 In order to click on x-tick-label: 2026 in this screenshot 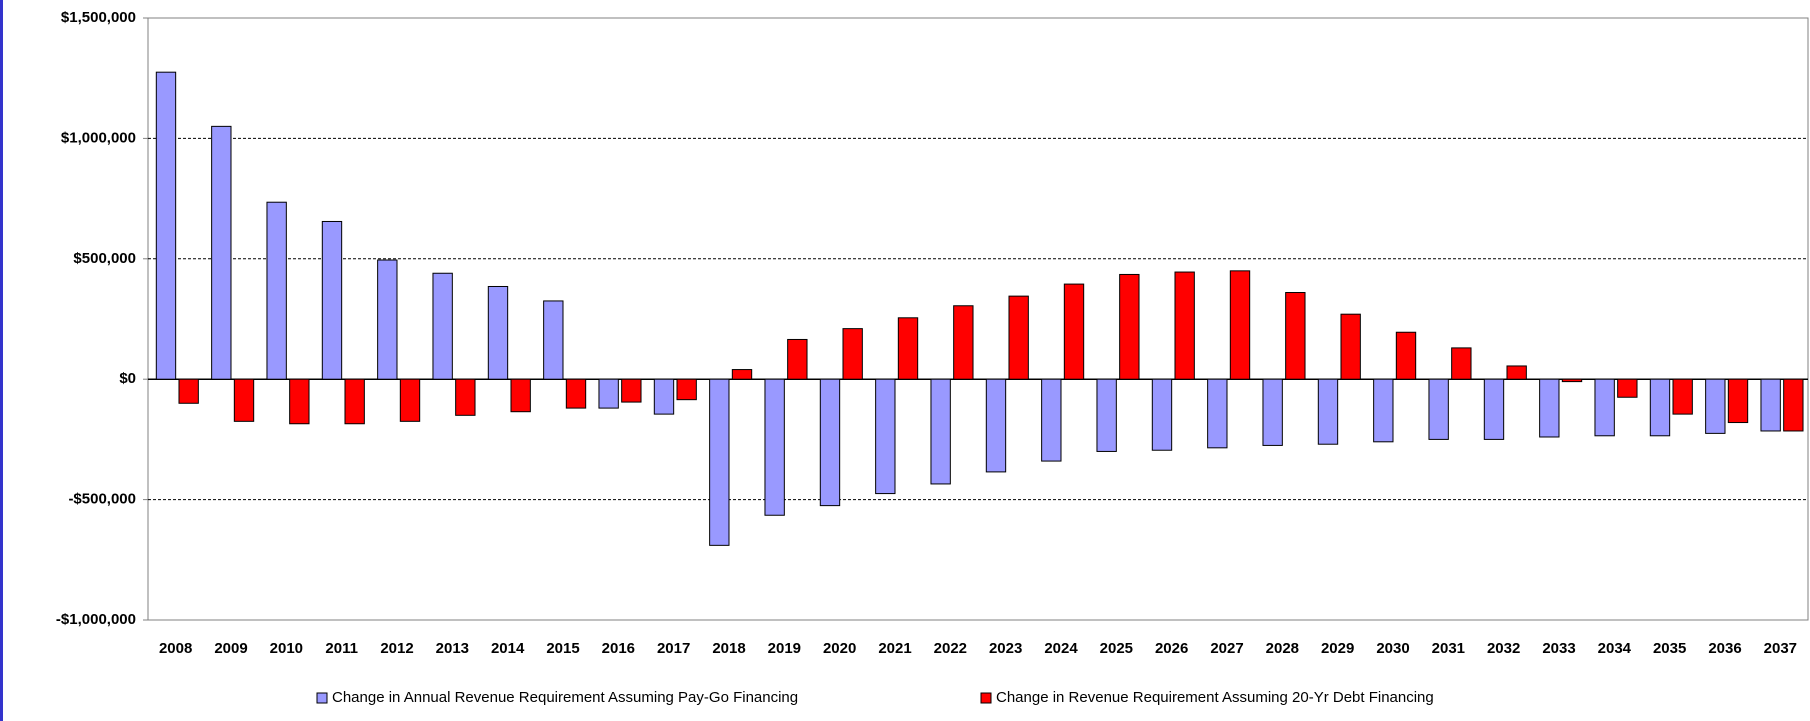, I will do `click(1171, 648)`.